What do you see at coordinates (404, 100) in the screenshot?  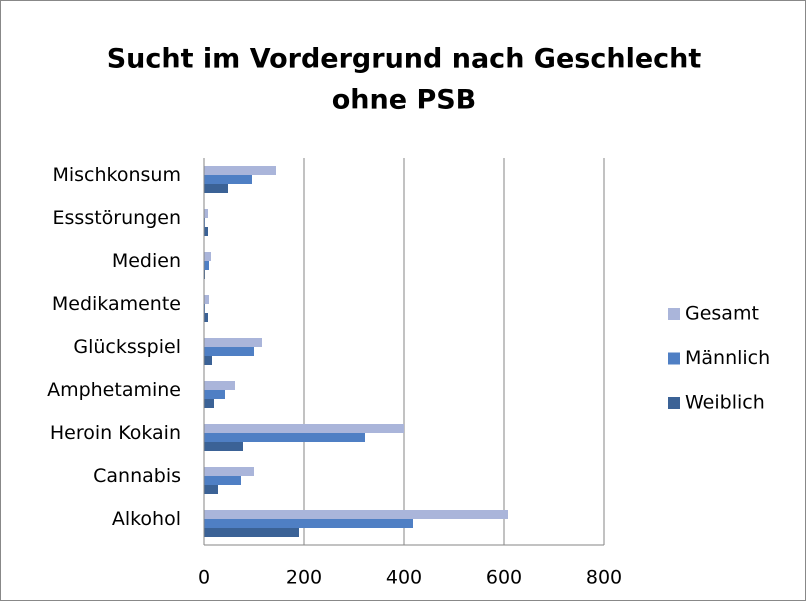 I see `chart-title: ohne PSB` at bounding box center [404, 100].